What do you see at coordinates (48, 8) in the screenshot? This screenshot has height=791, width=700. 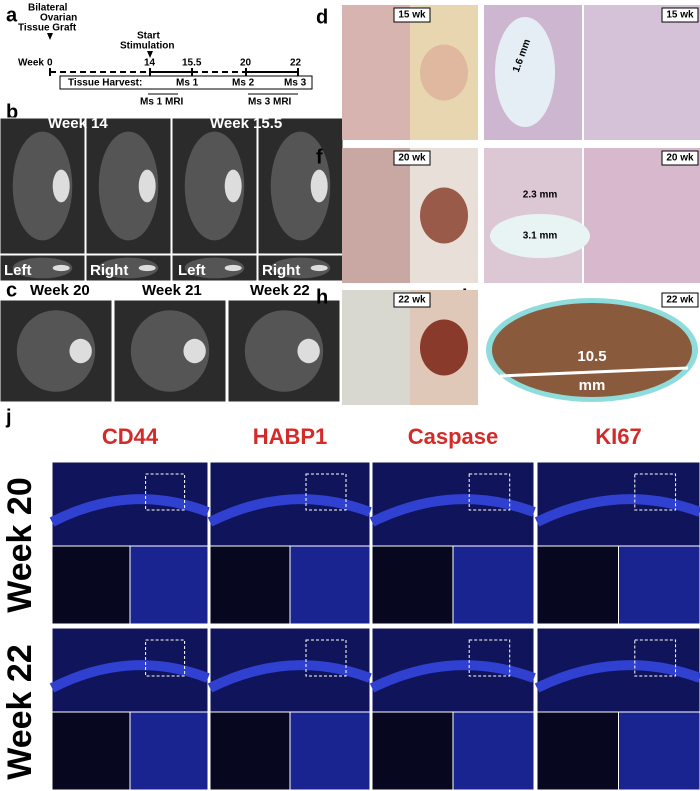 I see `annotation: Bilateral` at bounding box center [48, 8].